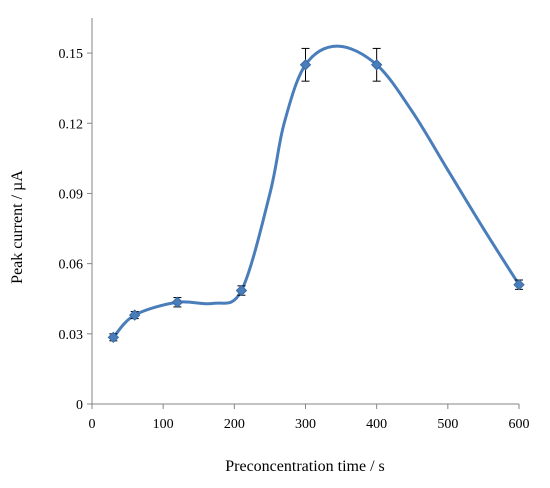 This screenshot has width=550, height=488. I want to click on y-tick-label: 0.06, so click(71, 265).